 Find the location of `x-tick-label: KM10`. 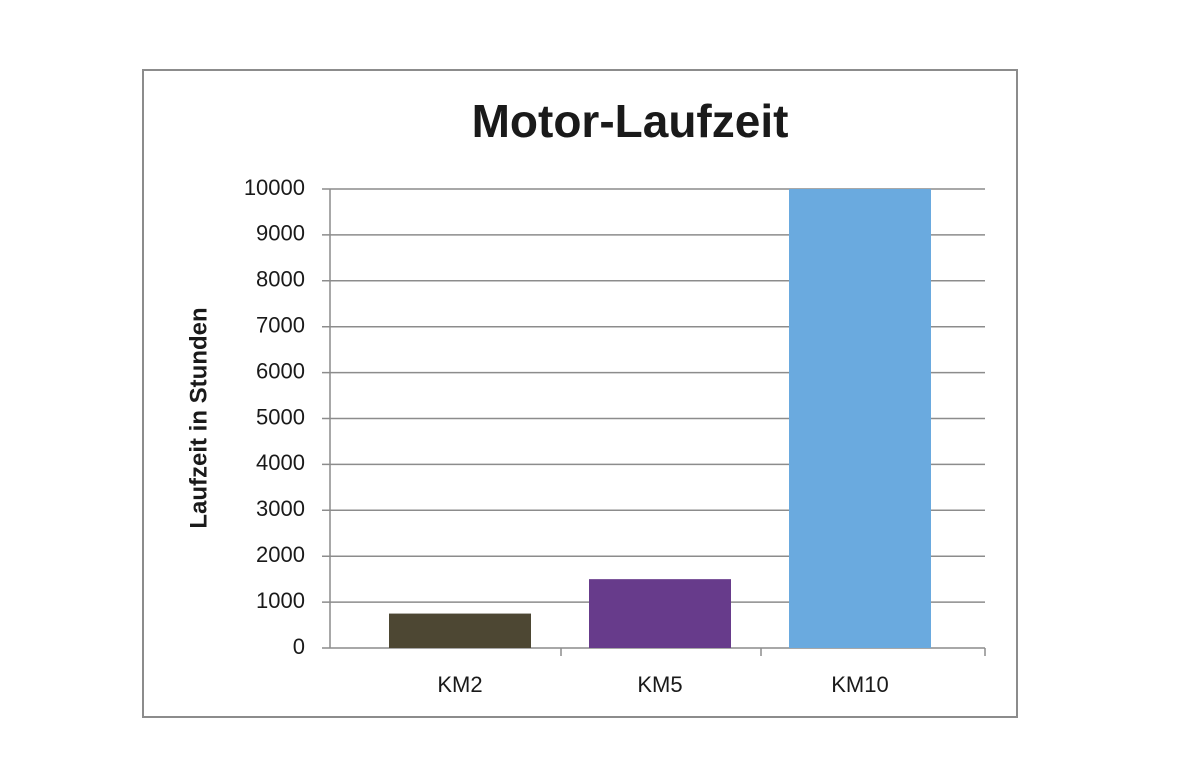

x-tick-label: KM10 is located at coordinates (859, 684).